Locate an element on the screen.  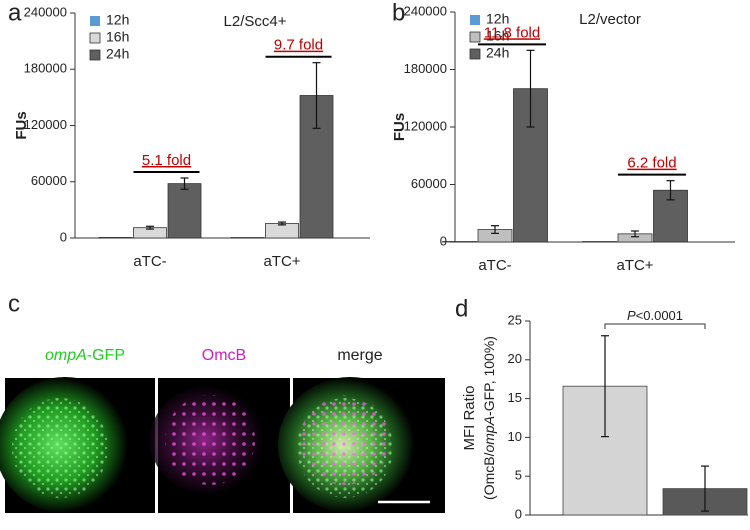
annotation: 9.7 fold is located at coordinates (298, 45).